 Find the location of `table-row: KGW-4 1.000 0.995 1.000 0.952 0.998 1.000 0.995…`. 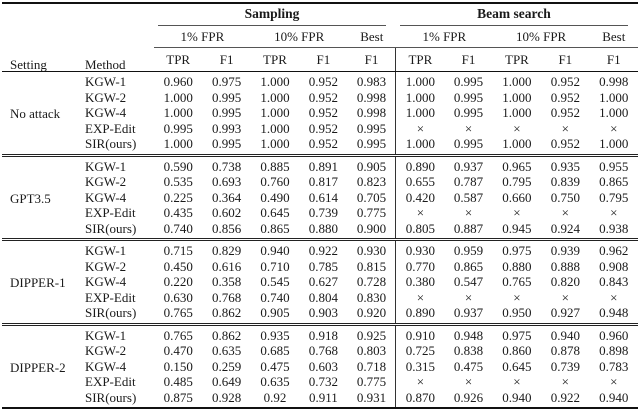

table-row: KGW-4 1.000 0.995 1.000 0.952 0.998 1.000 0.995… is located at coordinates (320, 113).